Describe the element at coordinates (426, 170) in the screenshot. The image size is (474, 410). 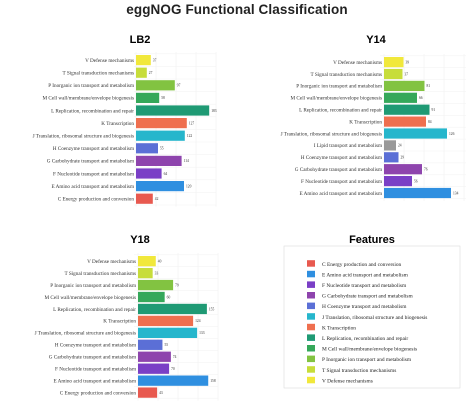
I see `value-label: 76` at that location.